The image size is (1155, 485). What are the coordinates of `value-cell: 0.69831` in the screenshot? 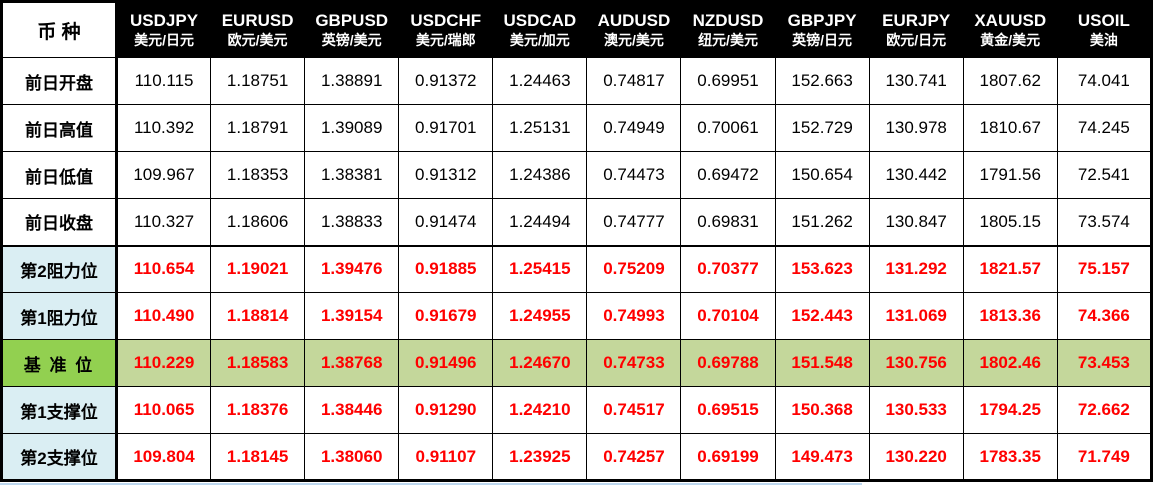 It's located at (728, 222).